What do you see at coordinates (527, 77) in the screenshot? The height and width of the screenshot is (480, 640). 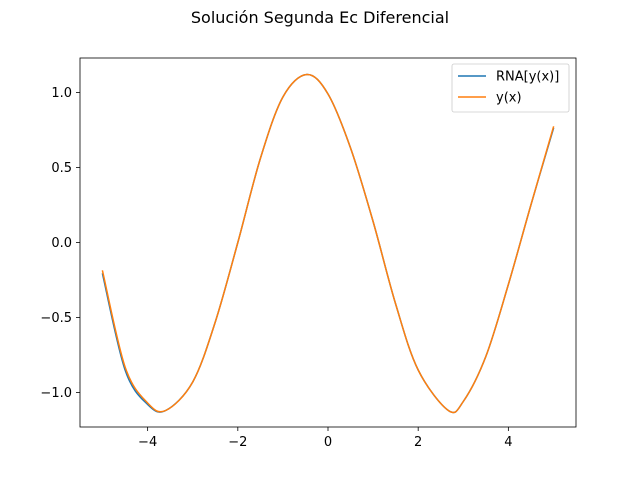 I see `legend-label-0: RNA[y(x)]` at bounding box center [527, 77].